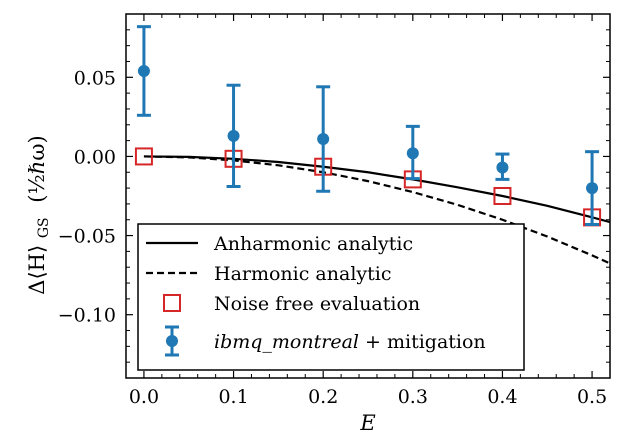  What do you see at coordinates (172, 303) in the screenshot?
I see `legend-symbol-square` at bounding box center [172, 303].